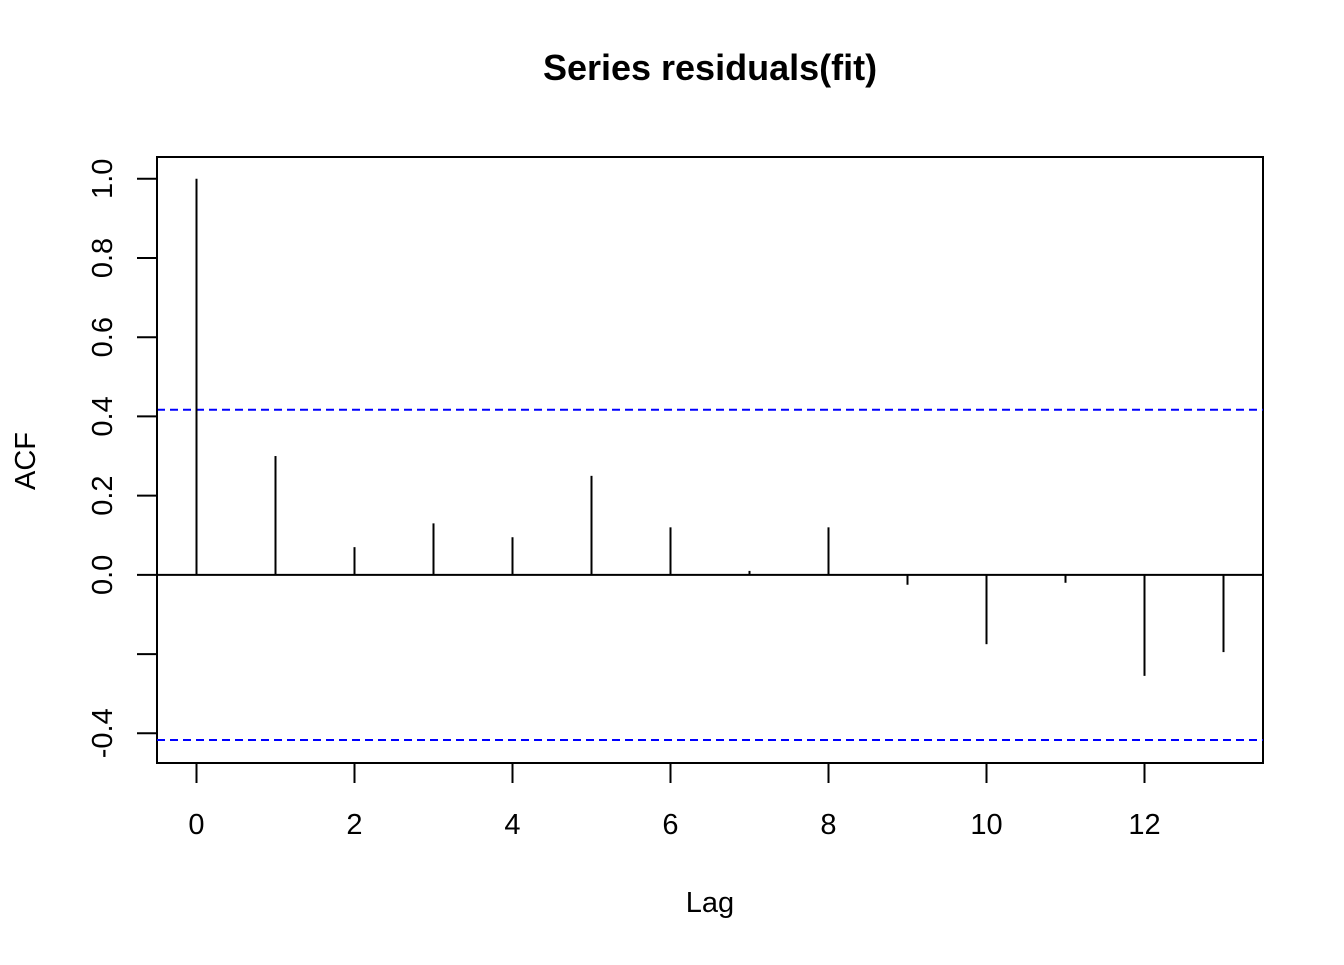 This screenshot has height=965, width=1344. I want to click on x-tick-label: 0, so click(196, 825).